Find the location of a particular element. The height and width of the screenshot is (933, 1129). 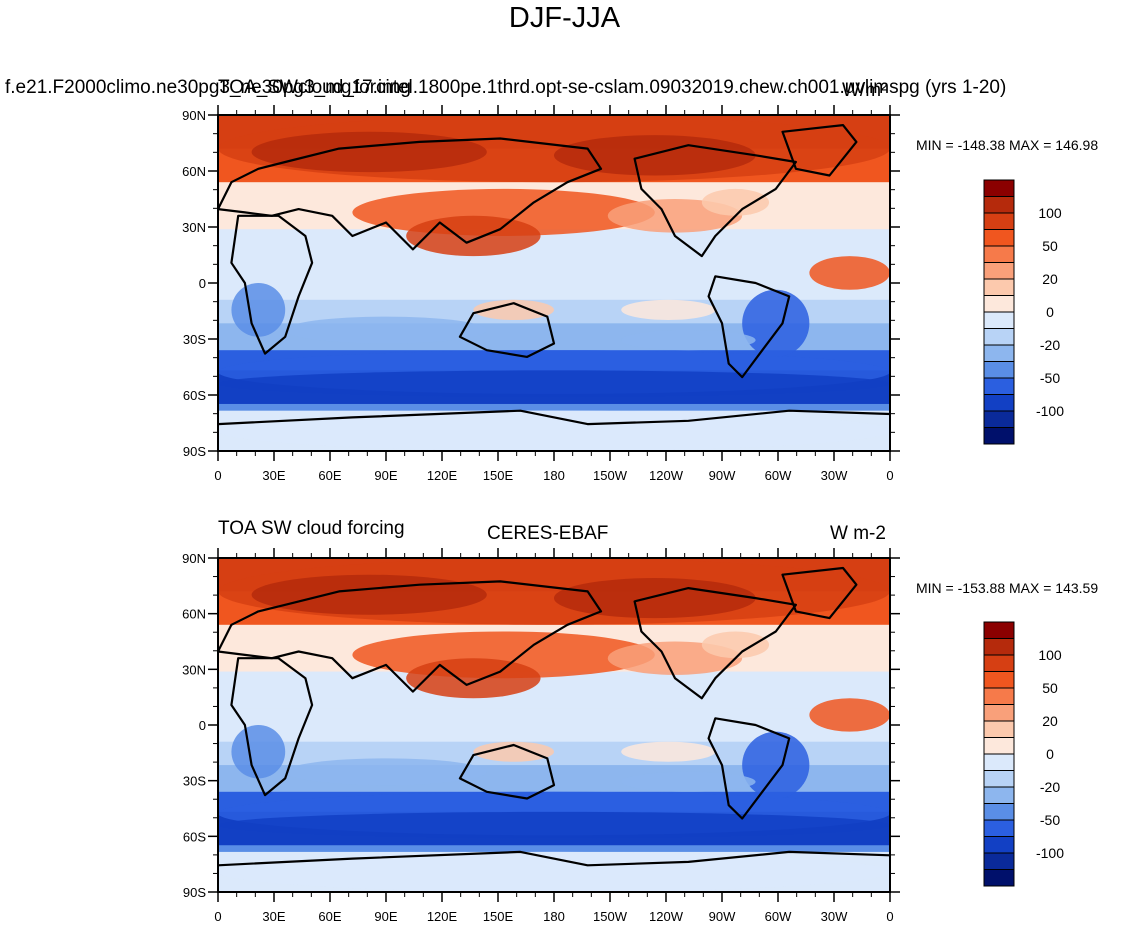

colorbar-label: 0 is located at coordinates (1050, 312).